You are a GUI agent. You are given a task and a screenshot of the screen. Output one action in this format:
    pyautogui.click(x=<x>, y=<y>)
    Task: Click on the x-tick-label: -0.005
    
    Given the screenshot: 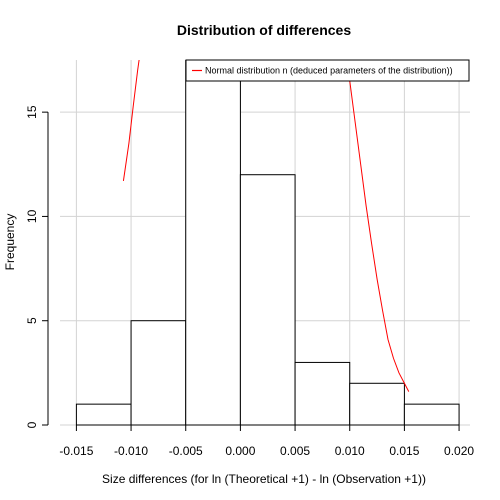 What is the action you would take?
    pyautogui.click(x=186, y=451)
    